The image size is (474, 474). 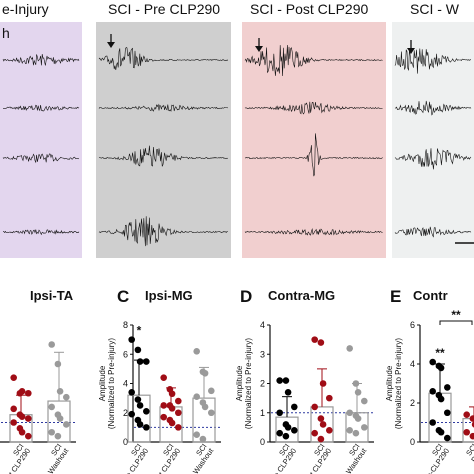 What do you see at coordinates (52, 295) in the screenshot?
I see `panel-title: Ipsi-TA` at bounding box center [52, 295].